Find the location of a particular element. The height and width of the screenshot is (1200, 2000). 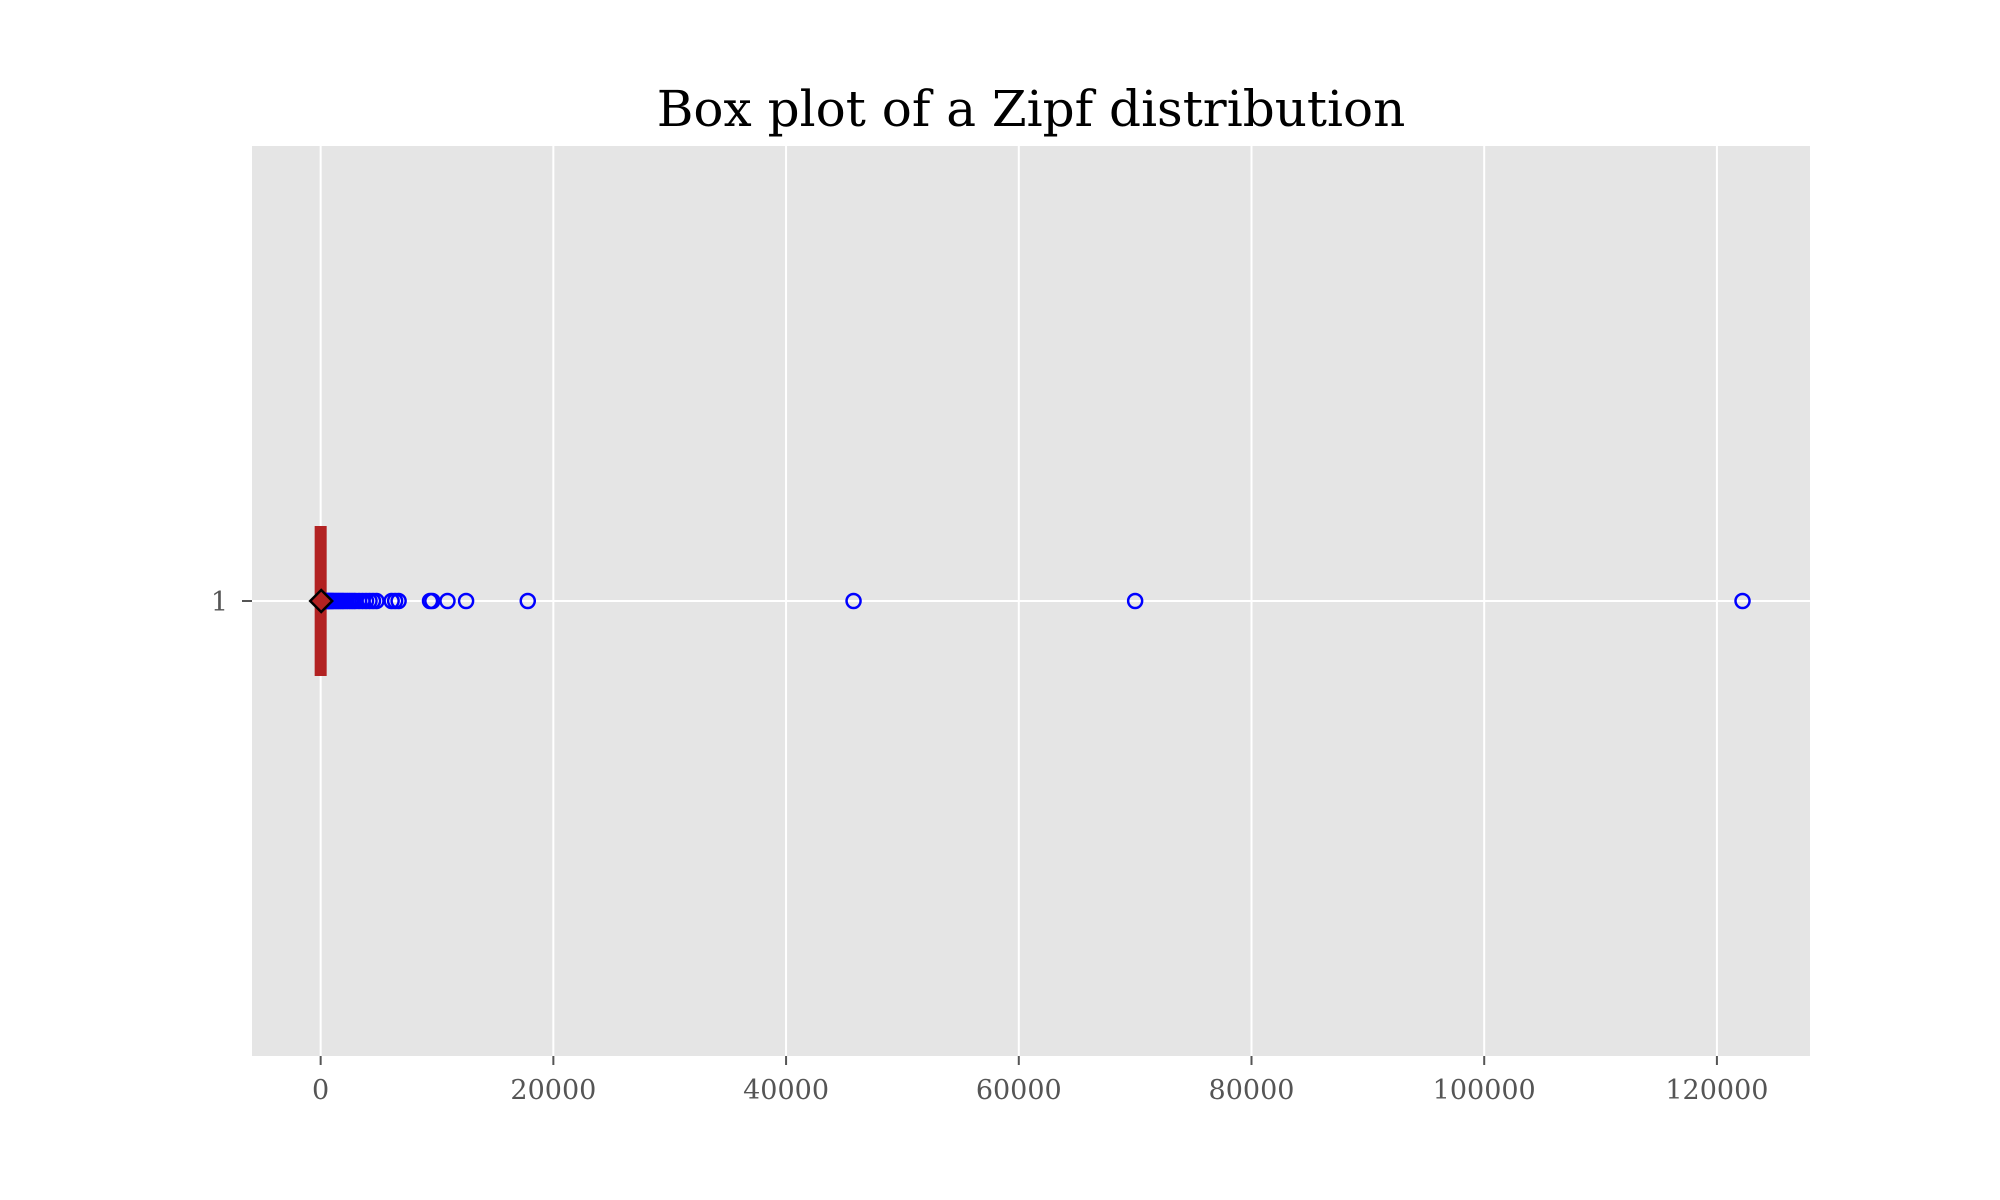

x-tick-label-6: 120000 is located at coordinates (1716, 1090).